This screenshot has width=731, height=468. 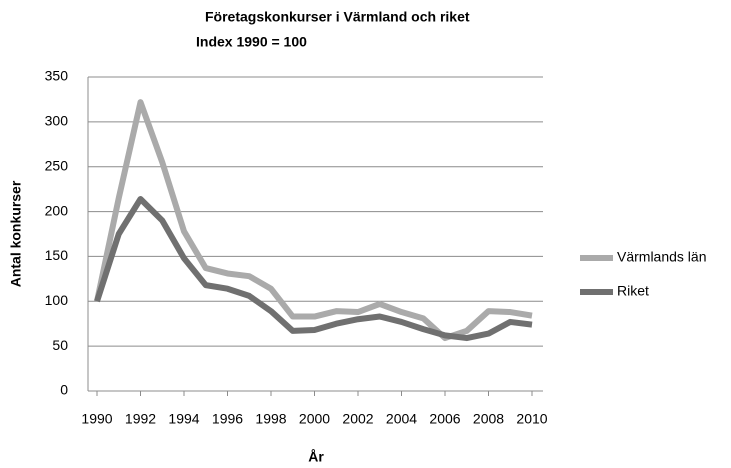 I want to click on legend-label: Värmlands län, so click(x=662, y=257).